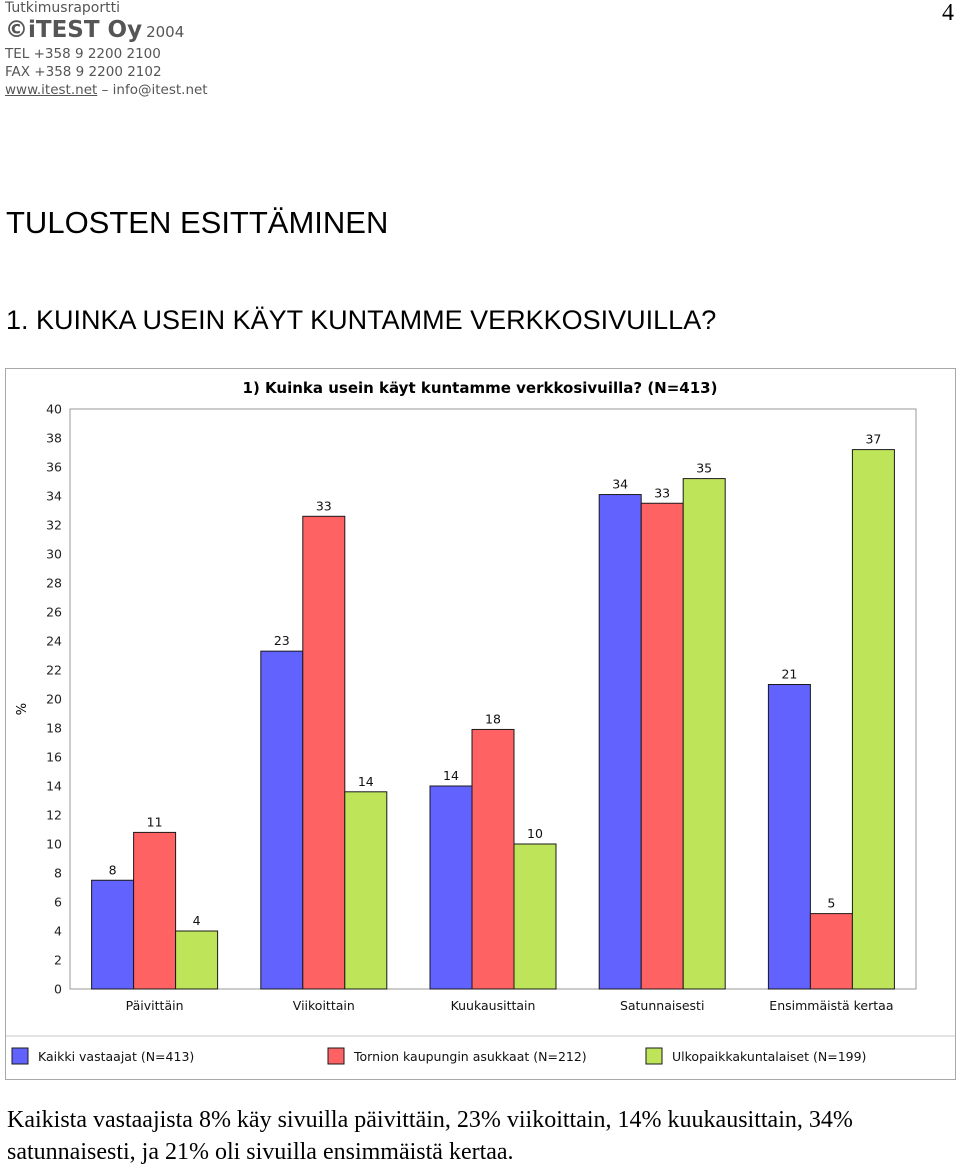 Image resolution: width=960 pixels, height=1168 pixels. I want to click on x-tick-label: Kuukausittain, so click(493, 1005).